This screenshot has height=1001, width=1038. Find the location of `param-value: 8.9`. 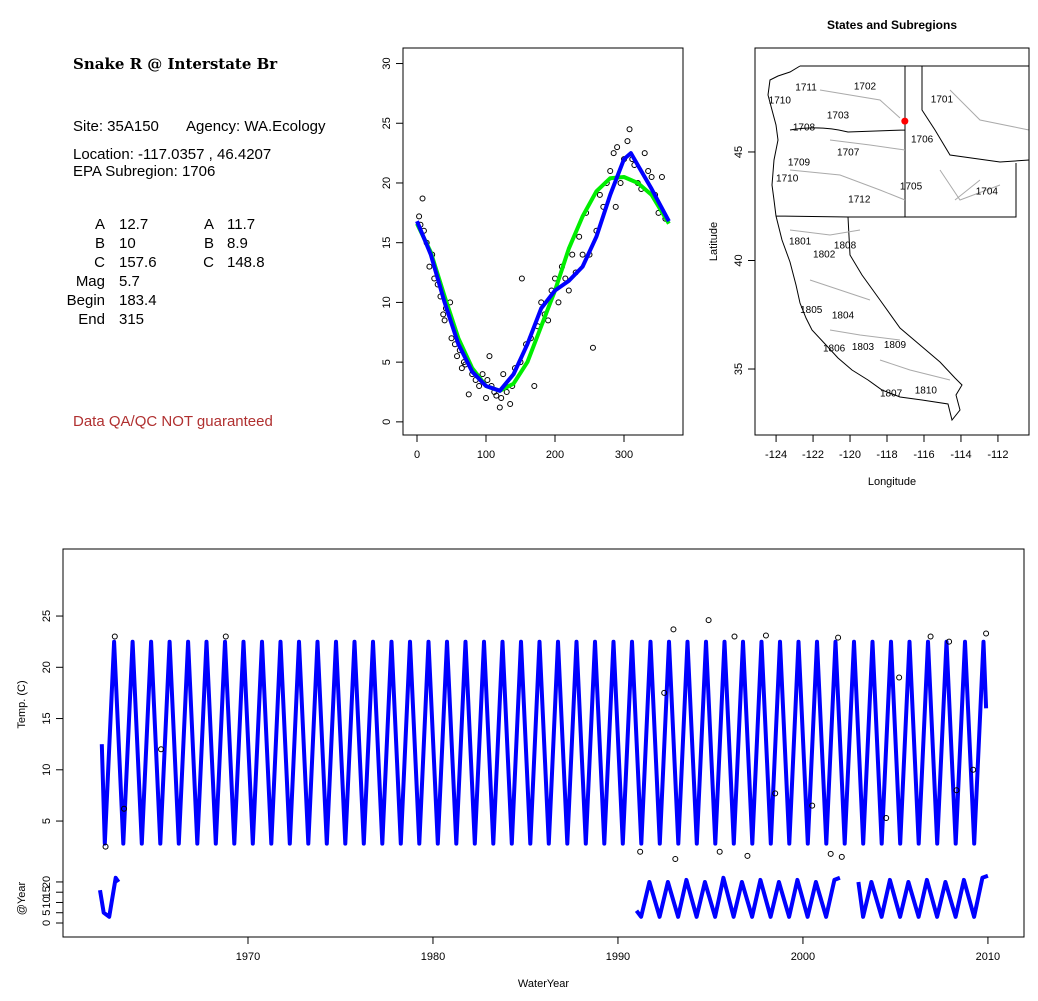

param-value: 8.9 is located at coordinates (237, 243).